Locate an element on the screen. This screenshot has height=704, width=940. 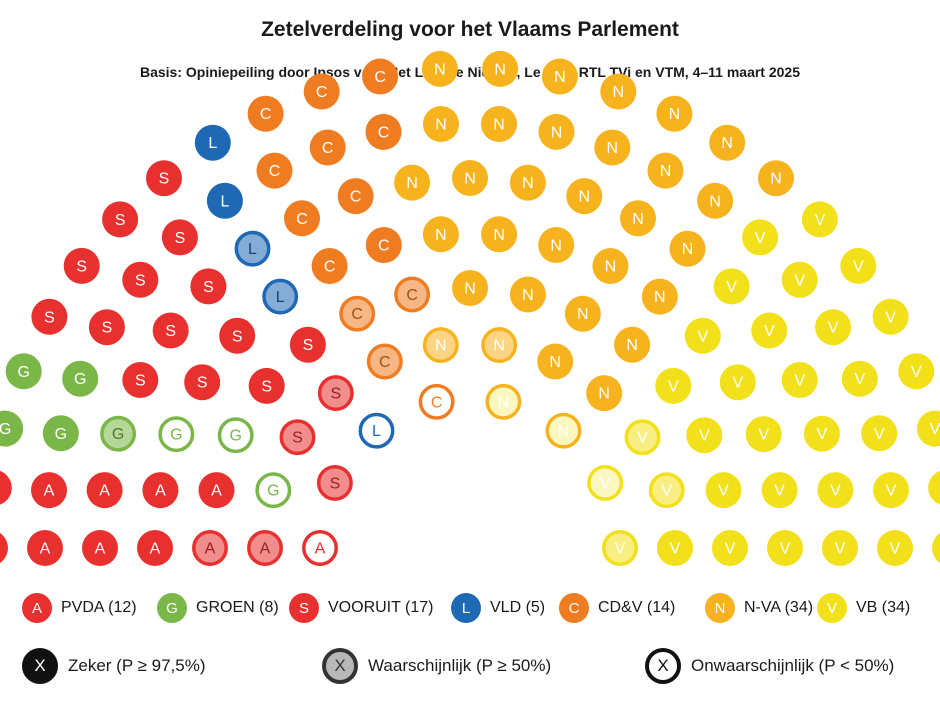
legend-label: N-VA (34) is located at coordinates (779, 607).